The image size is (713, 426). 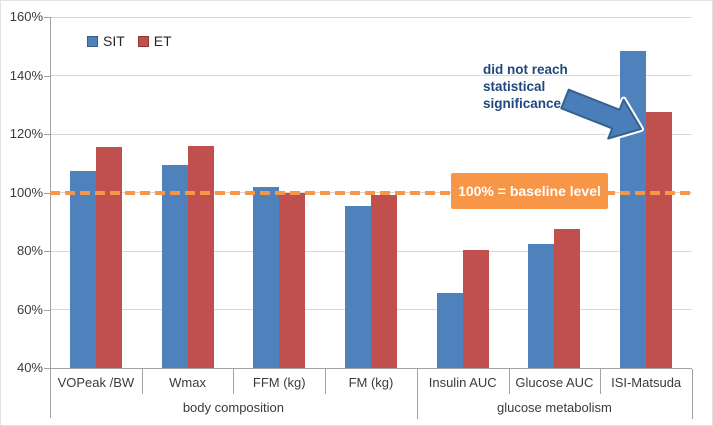 What do you see at coordinates (114, 41) in the screenshot?
I see `legend-label: SIT` at bounding box center [114, 41].